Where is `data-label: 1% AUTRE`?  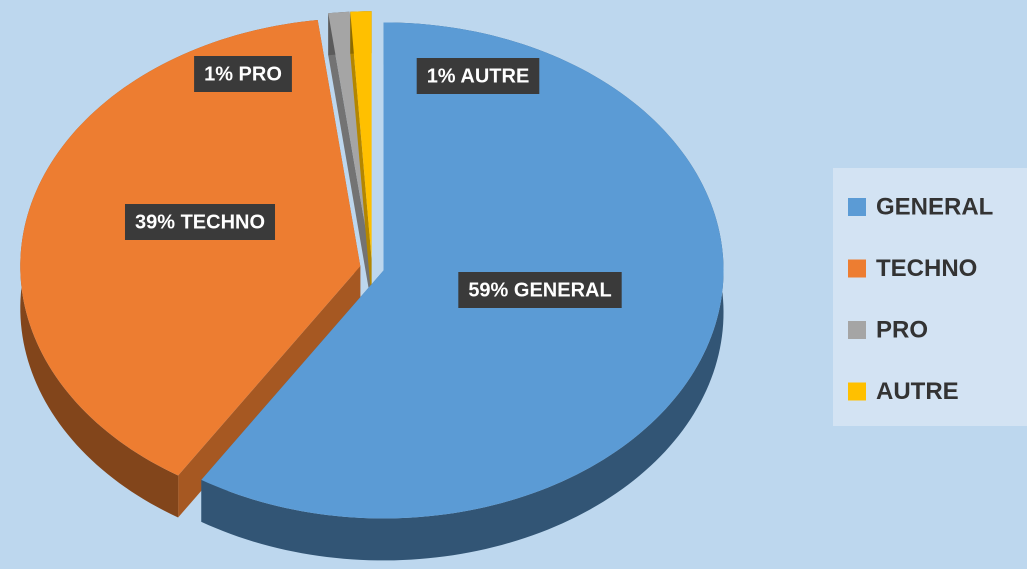 data-label: 1% AUTRE is located at coordinates (478, 76).